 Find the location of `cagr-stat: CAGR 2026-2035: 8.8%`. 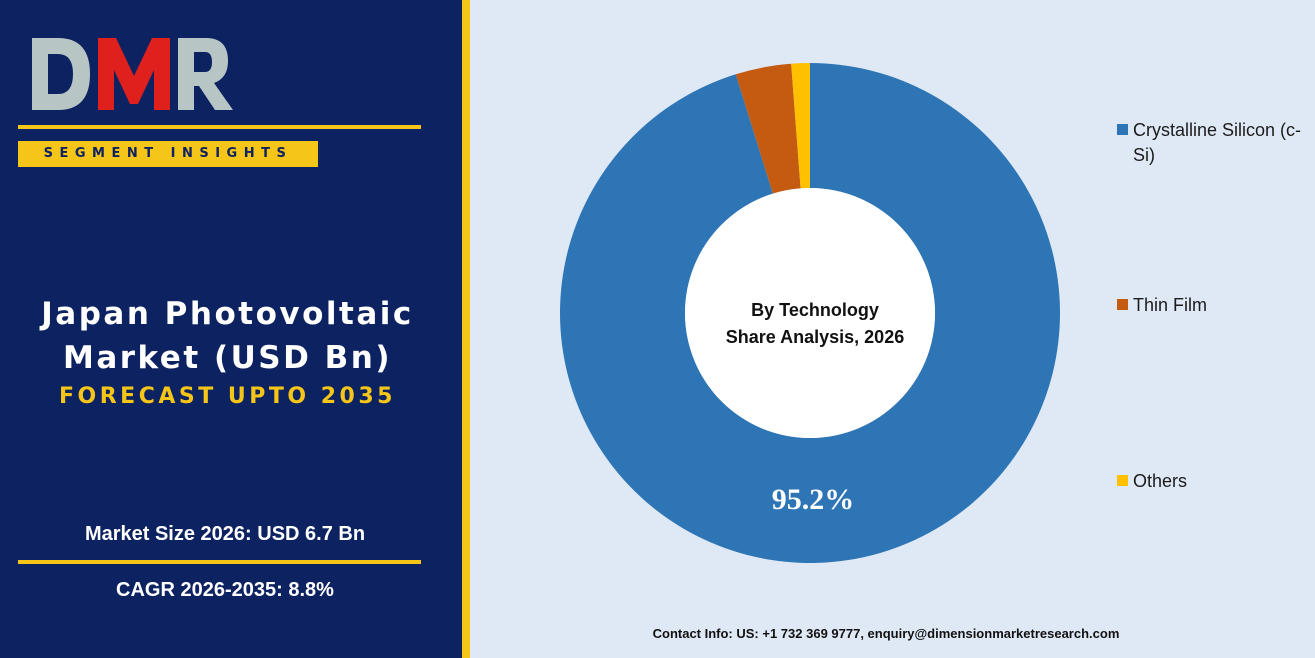

cagr-stat: CAGR 2026-2035: 8.8% is located at coordinates (225, 590).